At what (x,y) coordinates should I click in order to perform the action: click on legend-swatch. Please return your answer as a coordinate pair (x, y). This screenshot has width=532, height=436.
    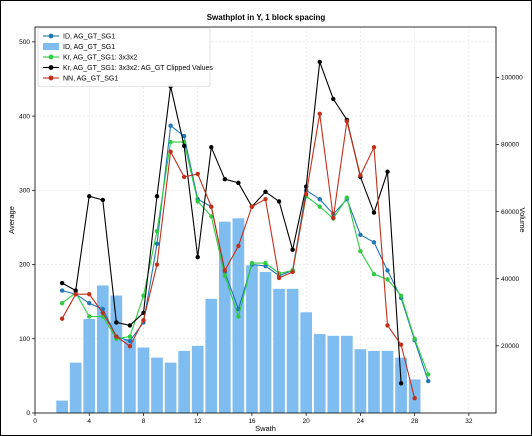
    Looking at the image, I should click on (51, 46).